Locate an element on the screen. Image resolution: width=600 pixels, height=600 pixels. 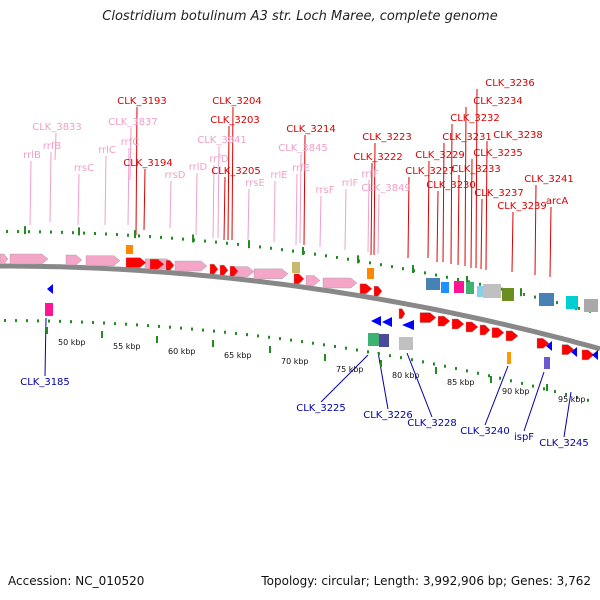
gene-label: CLK_3204 is located at coordinates (237, 101).